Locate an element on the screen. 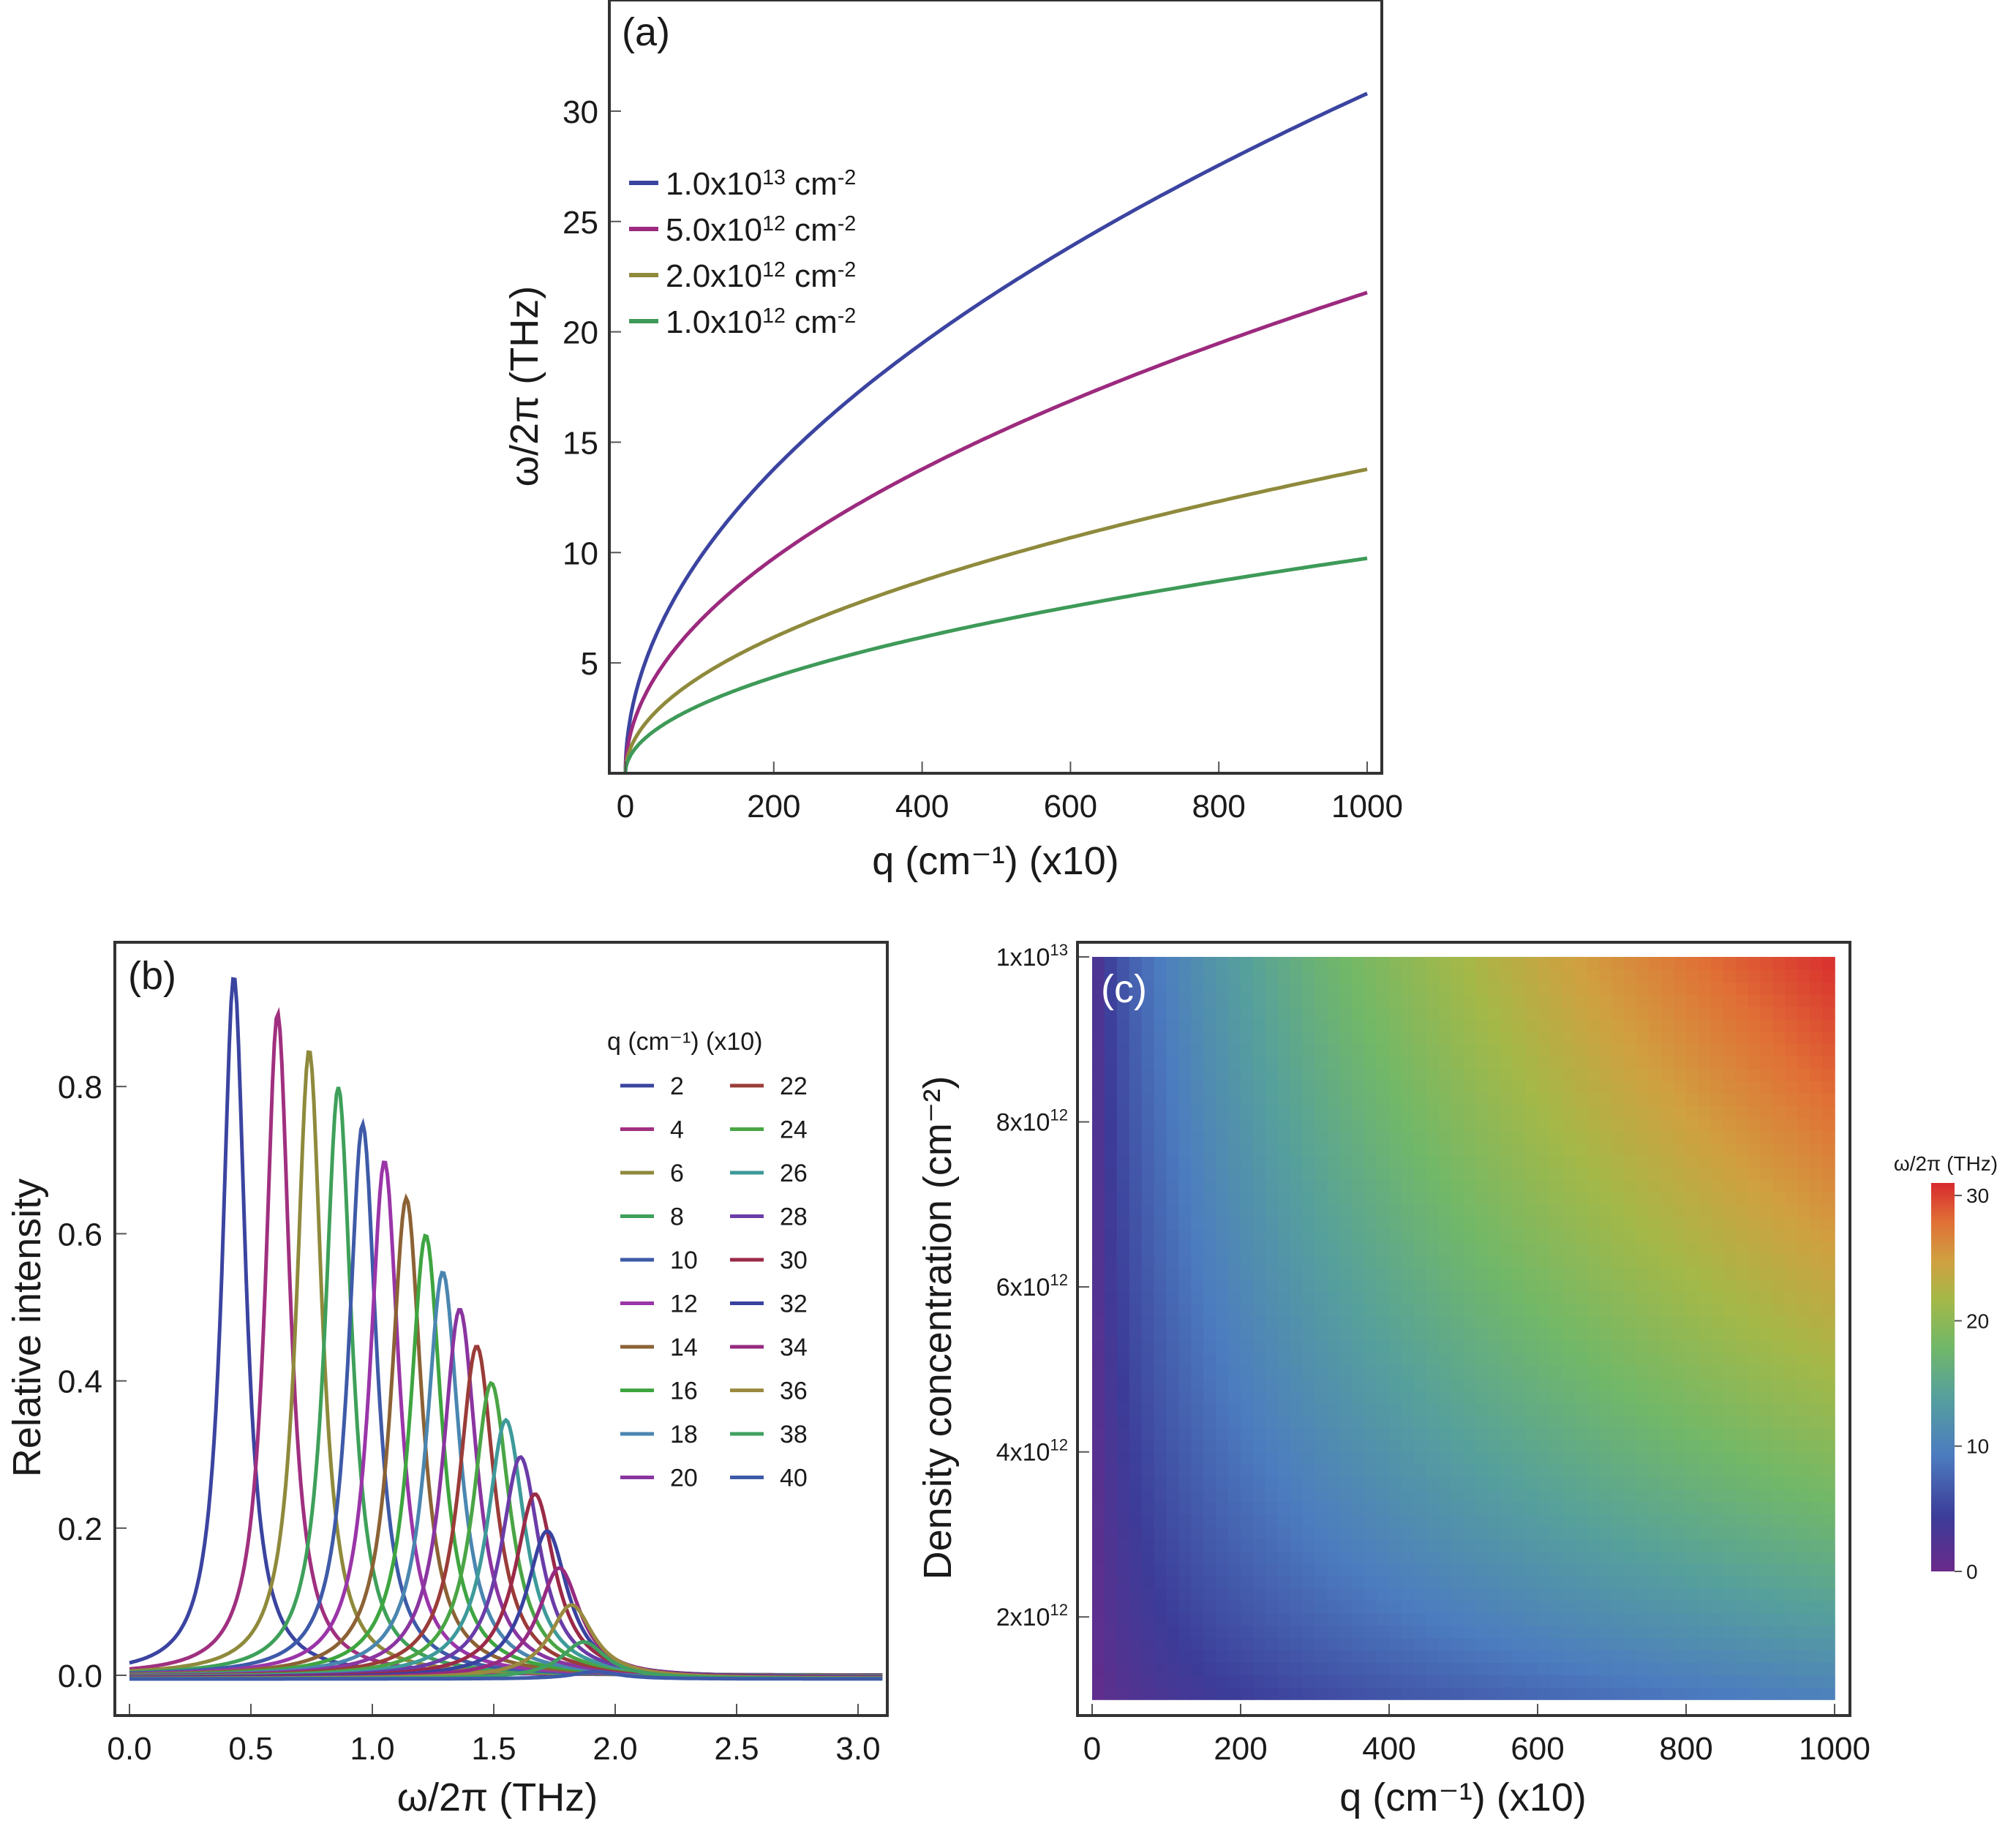 The image size is (2016, 1826). colorbar-tick-label: 30 is located at coordinates (1978, 1195).